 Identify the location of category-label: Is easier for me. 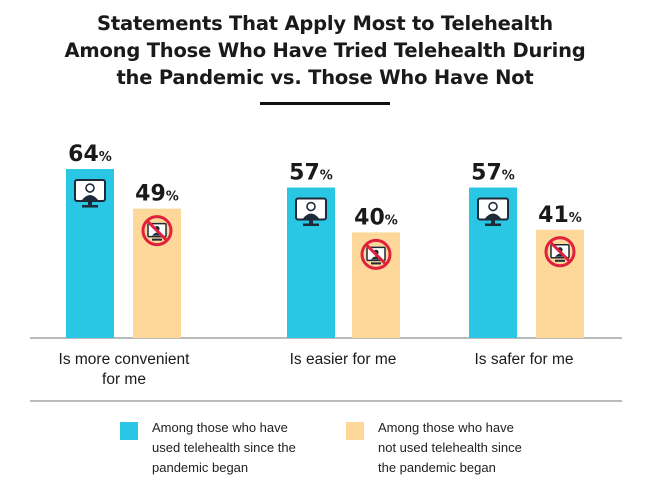
(343, 359).